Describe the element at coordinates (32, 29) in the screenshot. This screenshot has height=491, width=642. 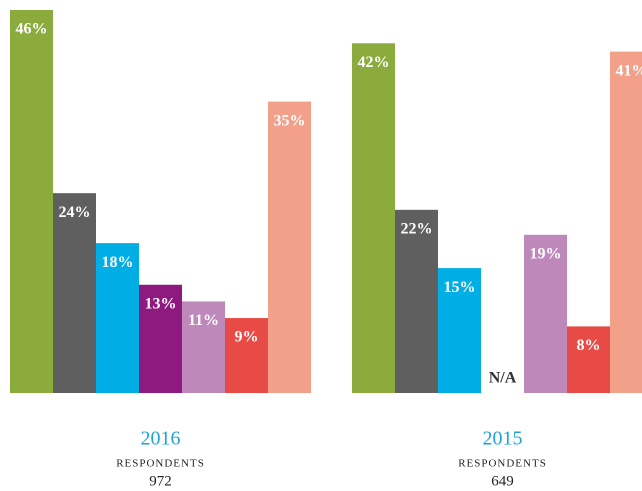
I see `value-label: 46%` at that location.